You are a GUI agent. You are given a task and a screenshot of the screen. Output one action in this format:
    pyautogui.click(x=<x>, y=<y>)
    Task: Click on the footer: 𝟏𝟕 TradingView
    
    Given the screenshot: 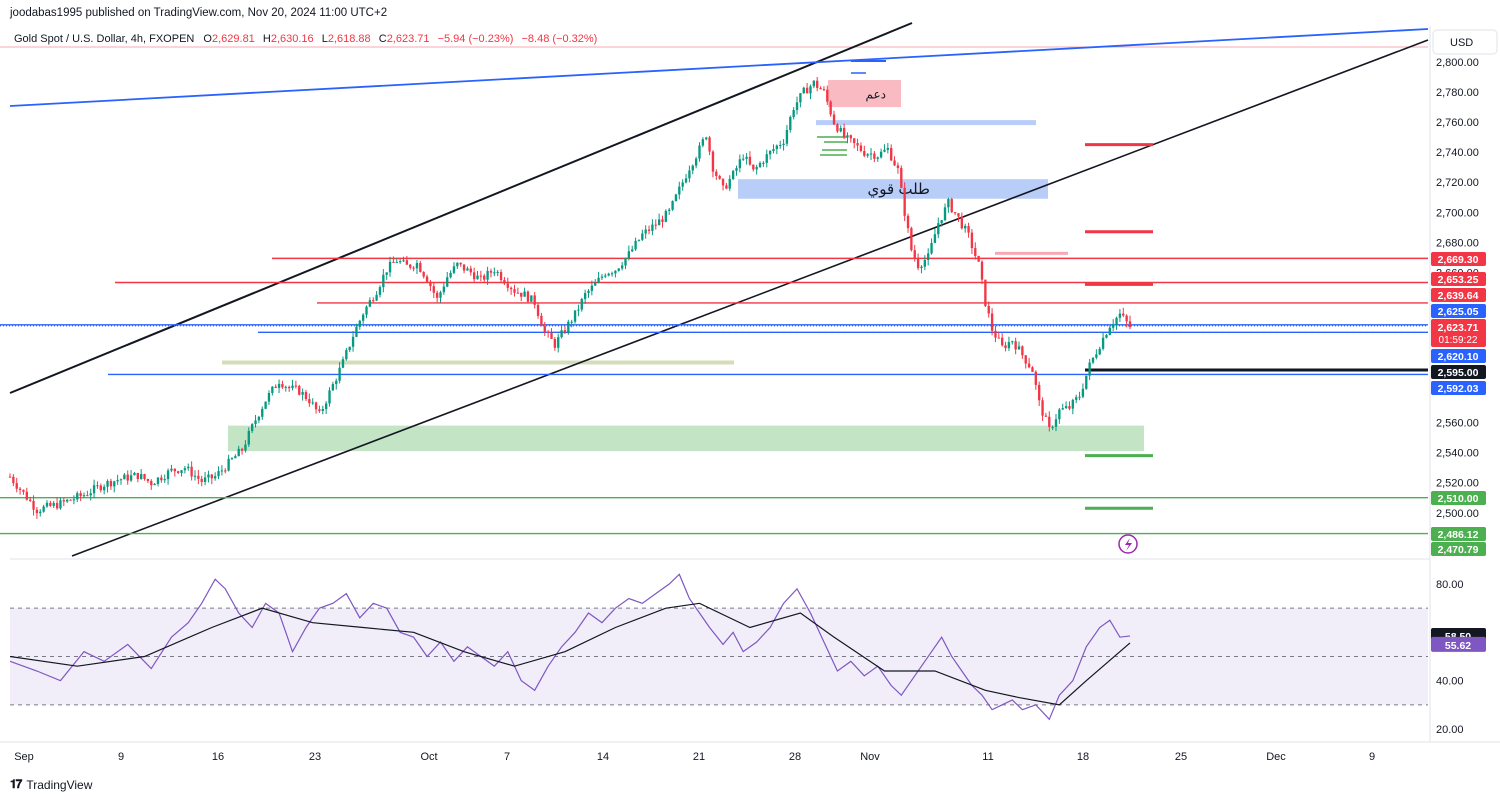 What is the action you would take?
    pyautogui.click(x=51, y=784)
    